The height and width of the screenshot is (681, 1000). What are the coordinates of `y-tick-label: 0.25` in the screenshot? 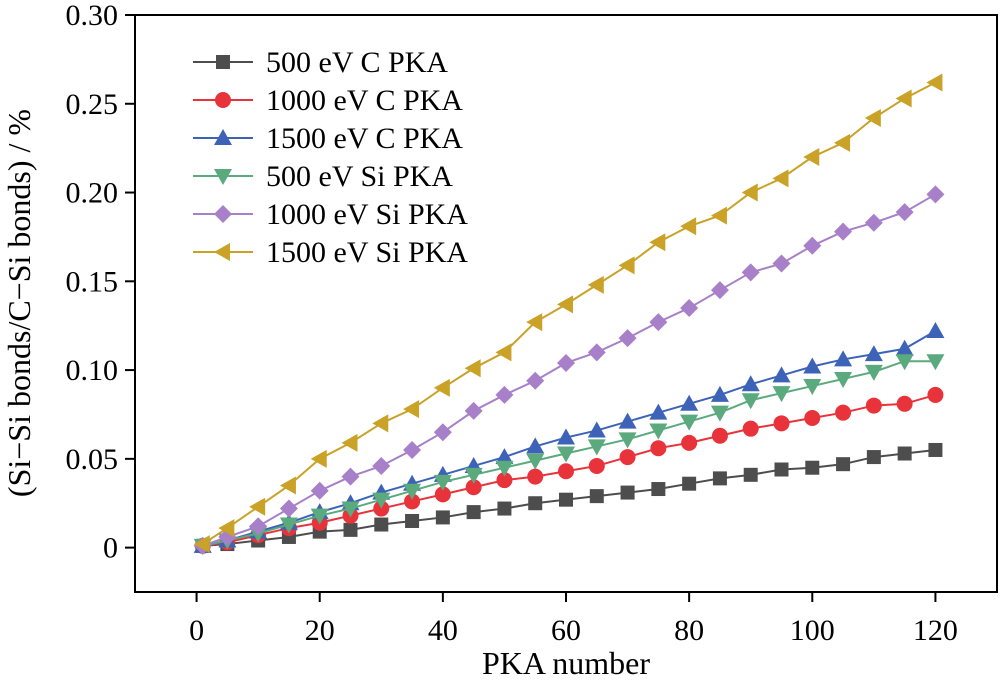 It's located at (92, 104).